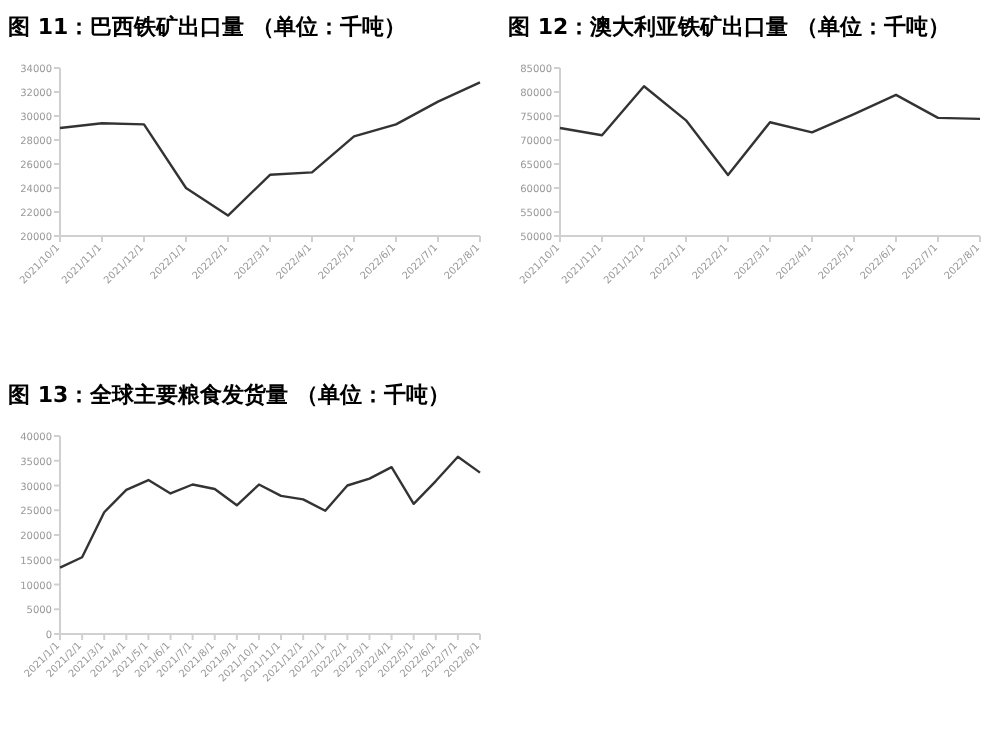 This screenshot has width=1000, height=744. What do you see at coordinates (229, 395) in the screenshot?
I see `chart-title: 图 13：全球主要粮食发货量 （单位：千吨）` at bounding box center [229, 395].